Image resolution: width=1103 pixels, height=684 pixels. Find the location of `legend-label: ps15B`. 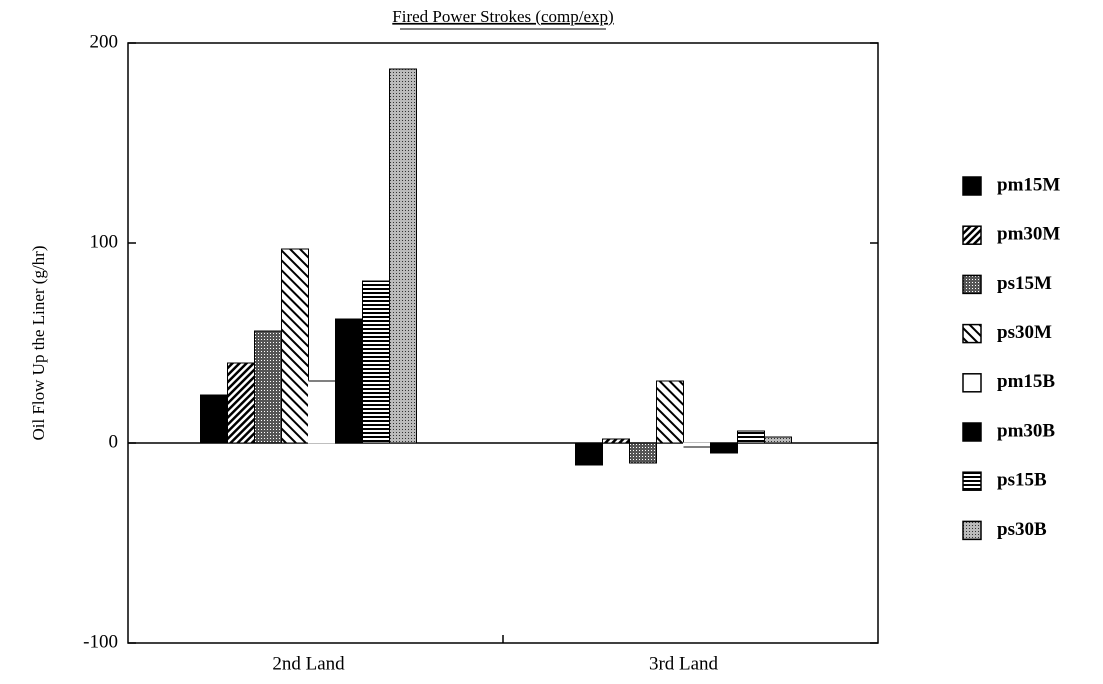

legend-label: ps15B is located at coordinates (1022, 480).